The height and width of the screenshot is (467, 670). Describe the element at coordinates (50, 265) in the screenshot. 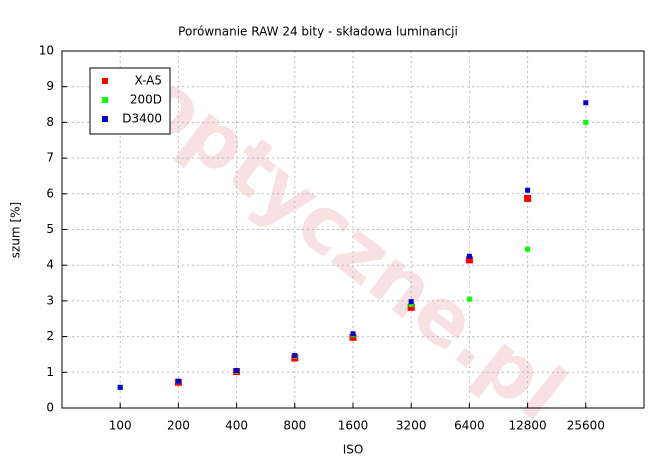

I see `y-tick-label: 4` at that location.